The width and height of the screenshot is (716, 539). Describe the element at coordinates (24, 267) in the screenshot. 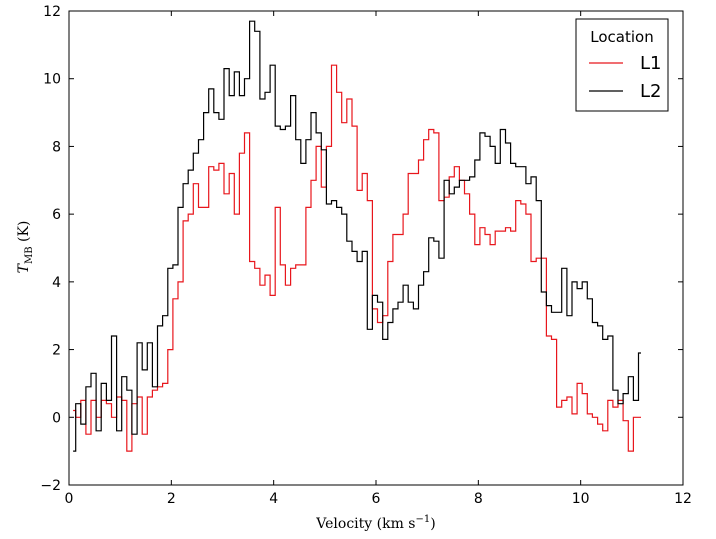

I see `y-axis-label-main: T` at that location.